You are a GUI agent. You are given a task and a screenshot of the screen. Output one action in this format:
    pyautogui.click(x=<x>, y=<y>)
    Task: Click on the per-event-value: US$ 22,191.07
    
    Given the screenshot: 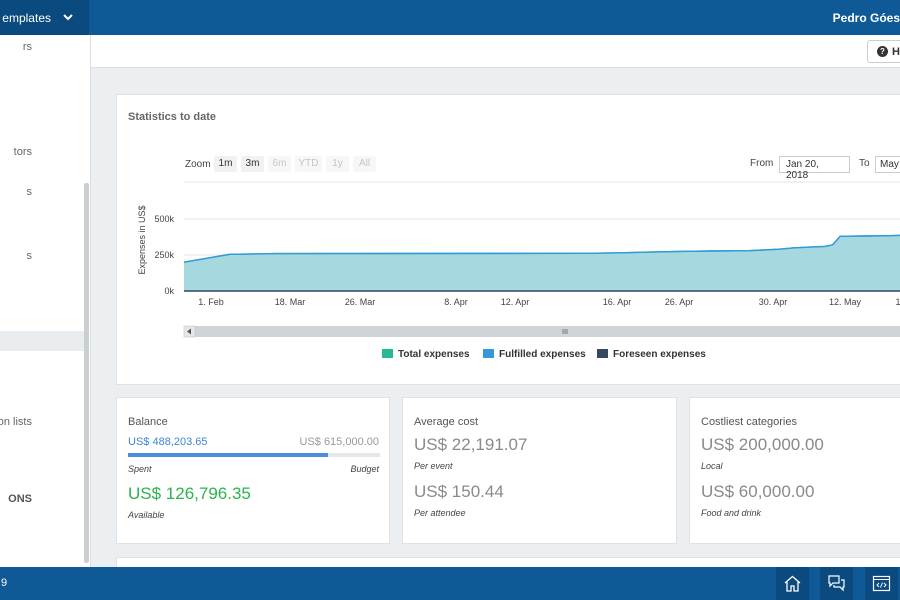 What is the action you would take?
    pyautogui.click(x=471, y=444)
    